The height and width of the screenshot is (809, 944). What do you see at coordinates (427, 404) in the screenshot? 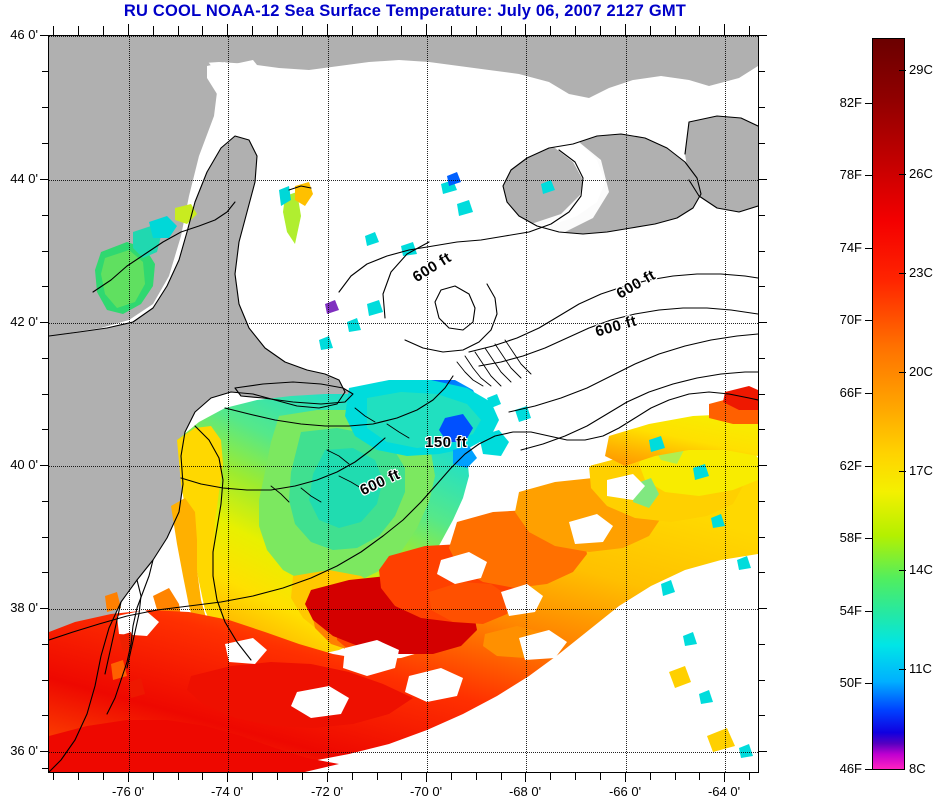
I see `gridline-lon--70` at bounding box center [427, 404].